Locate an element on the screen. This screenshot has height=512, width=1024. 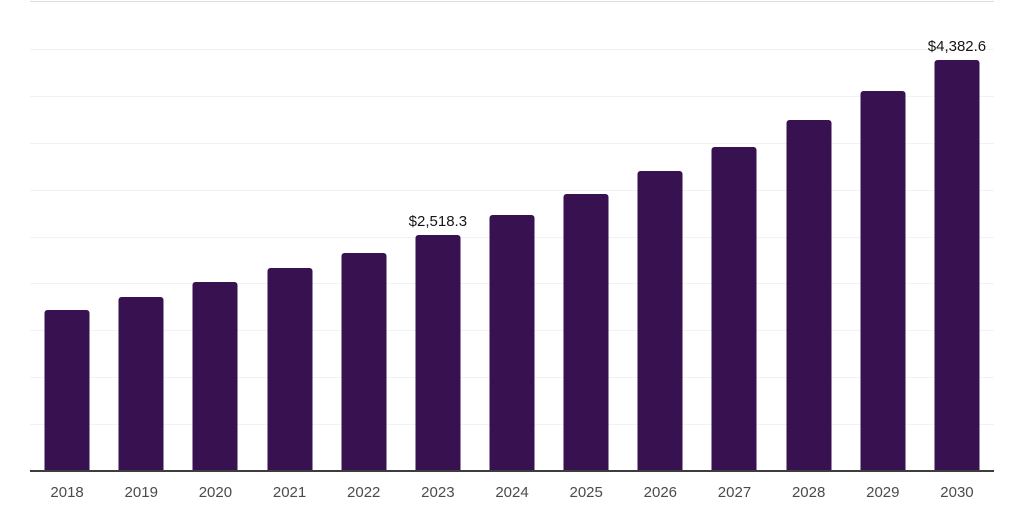
x-tick-2025: 2025 is located at coordinates (586, 492).